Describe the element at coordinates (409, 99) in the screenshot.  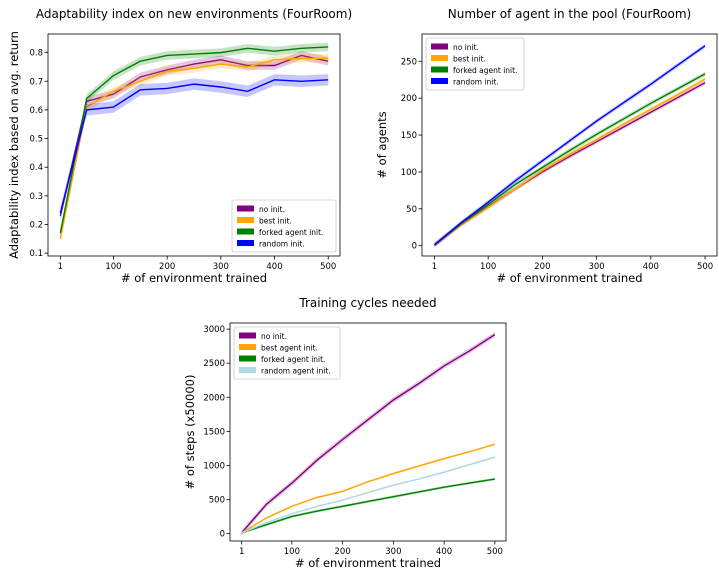
I see `y-tick-label: 200` at that location.